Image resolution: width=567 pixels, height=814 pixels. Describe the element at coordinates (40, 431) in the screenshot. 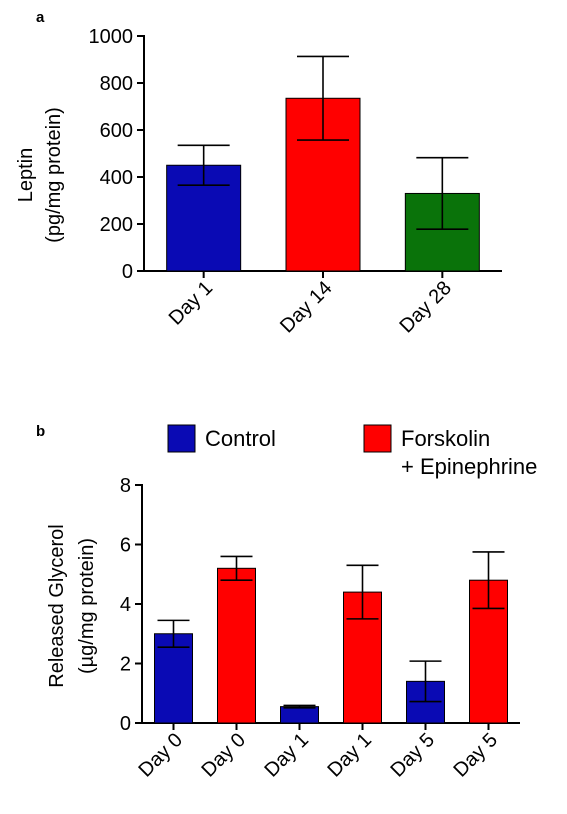

I see `panel-letter-b: b` at that location.